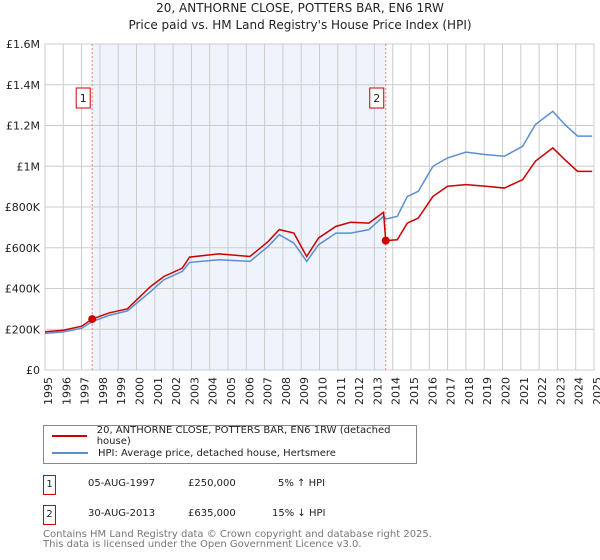 Image resolution: width=600 pixels, height=560 pixels. What do you see at coordinates (33, 370) in the screenshot?
I see `y-tick-label: £0` at bounding box center [33, 370].